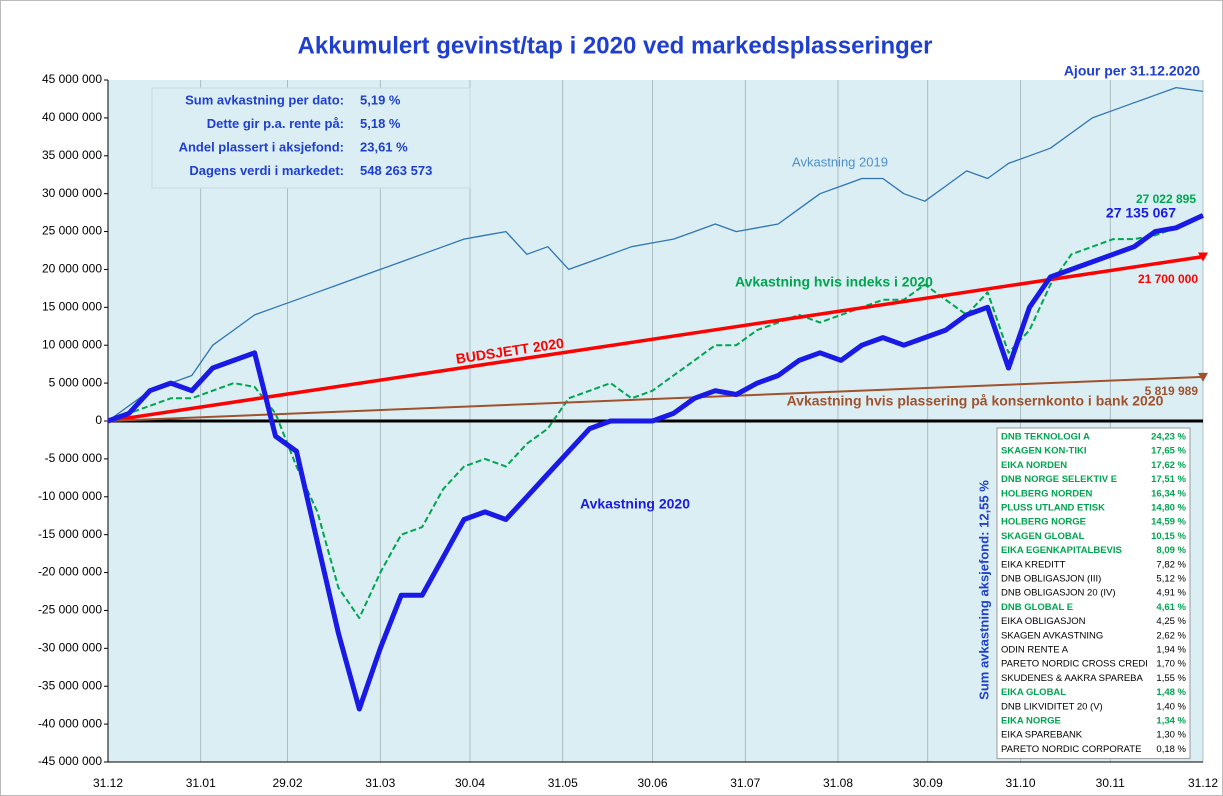  Describe the element at coordinates (264, 99) in the screenshot. I see `info-label: Sum avkastning per dato:` at that location.